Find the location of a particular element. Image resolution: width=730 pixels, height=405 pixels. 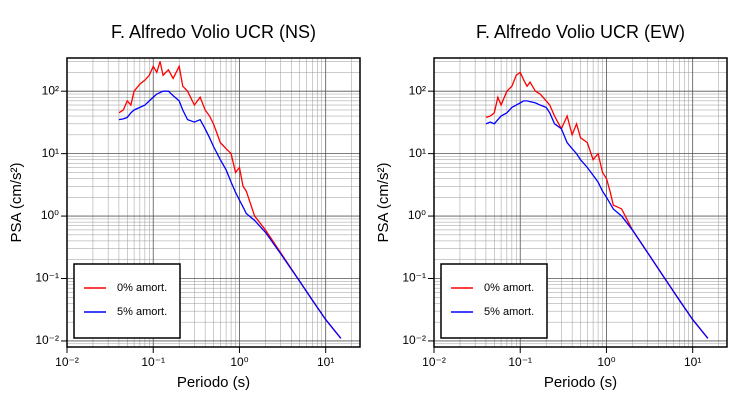

chart-title: F. Alfredo Volio UCR (NS) is located at coordinates (213, 32).